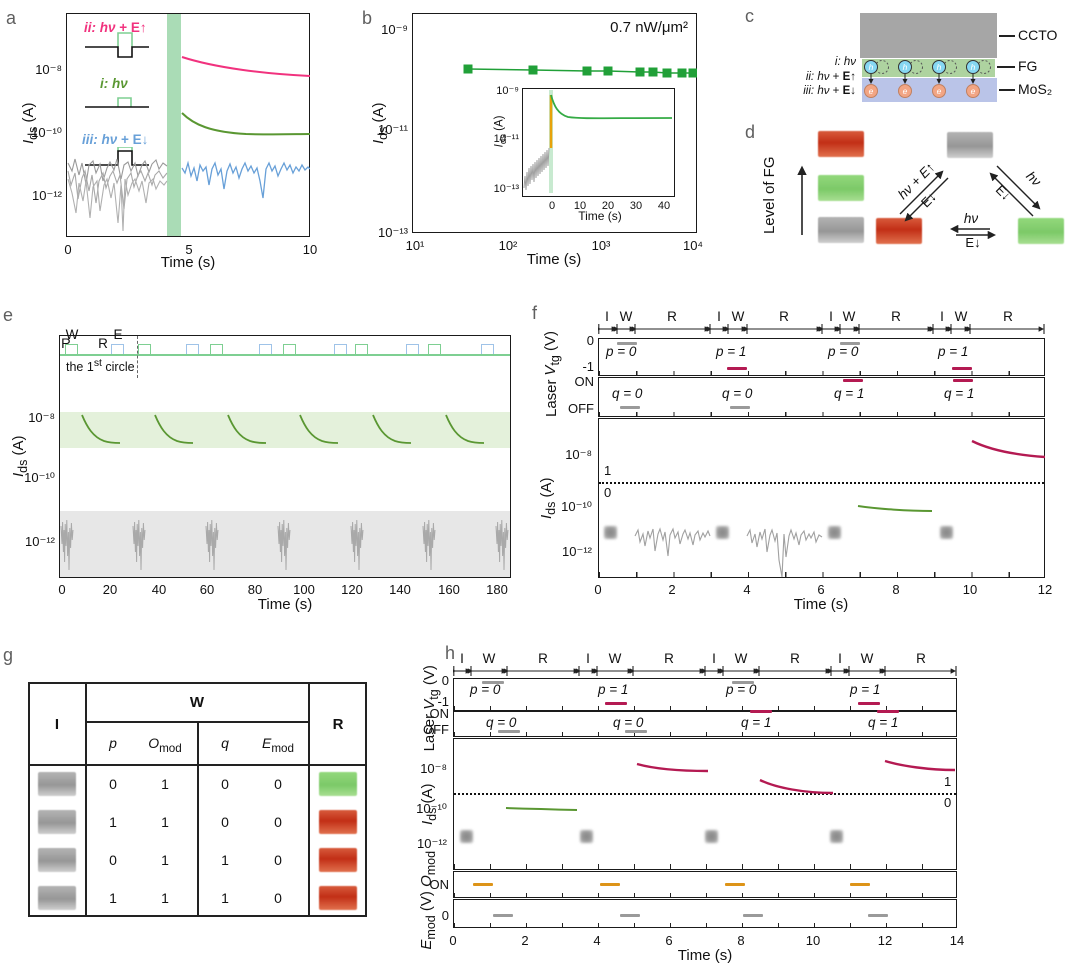  Describe the element at coordinates (536, 169) in the screenshot. I see `inset-dark-noise` at that location.